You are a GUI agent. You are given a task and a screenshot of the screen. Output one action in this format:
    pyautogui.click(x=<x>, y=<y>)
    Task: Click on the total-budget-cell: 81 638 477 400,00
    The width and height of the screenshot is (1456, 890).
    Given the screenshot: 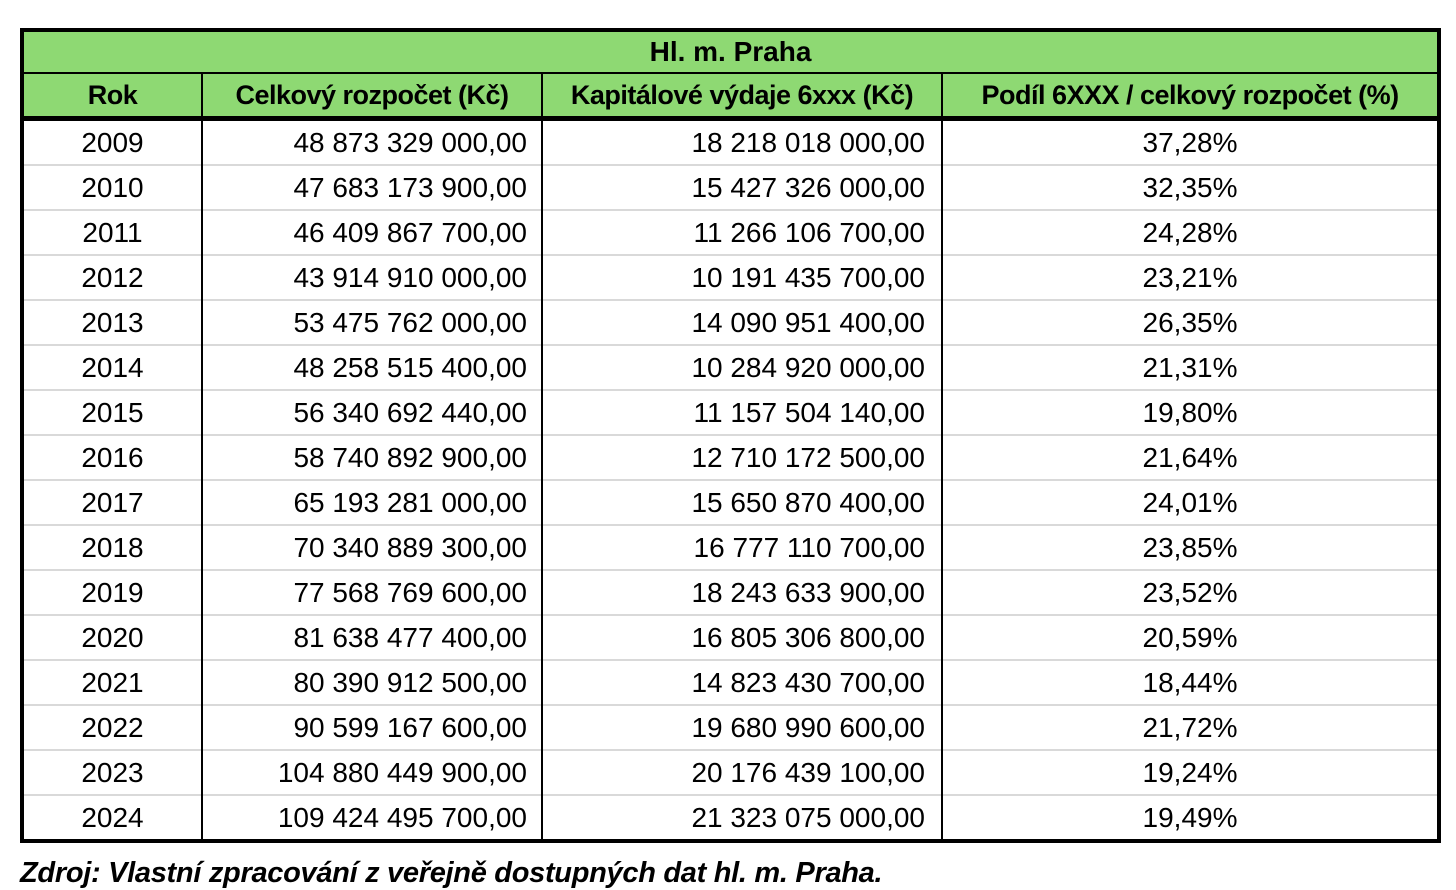 What is the action you would take?
    pyautogui.click(x=371, y=637)
    